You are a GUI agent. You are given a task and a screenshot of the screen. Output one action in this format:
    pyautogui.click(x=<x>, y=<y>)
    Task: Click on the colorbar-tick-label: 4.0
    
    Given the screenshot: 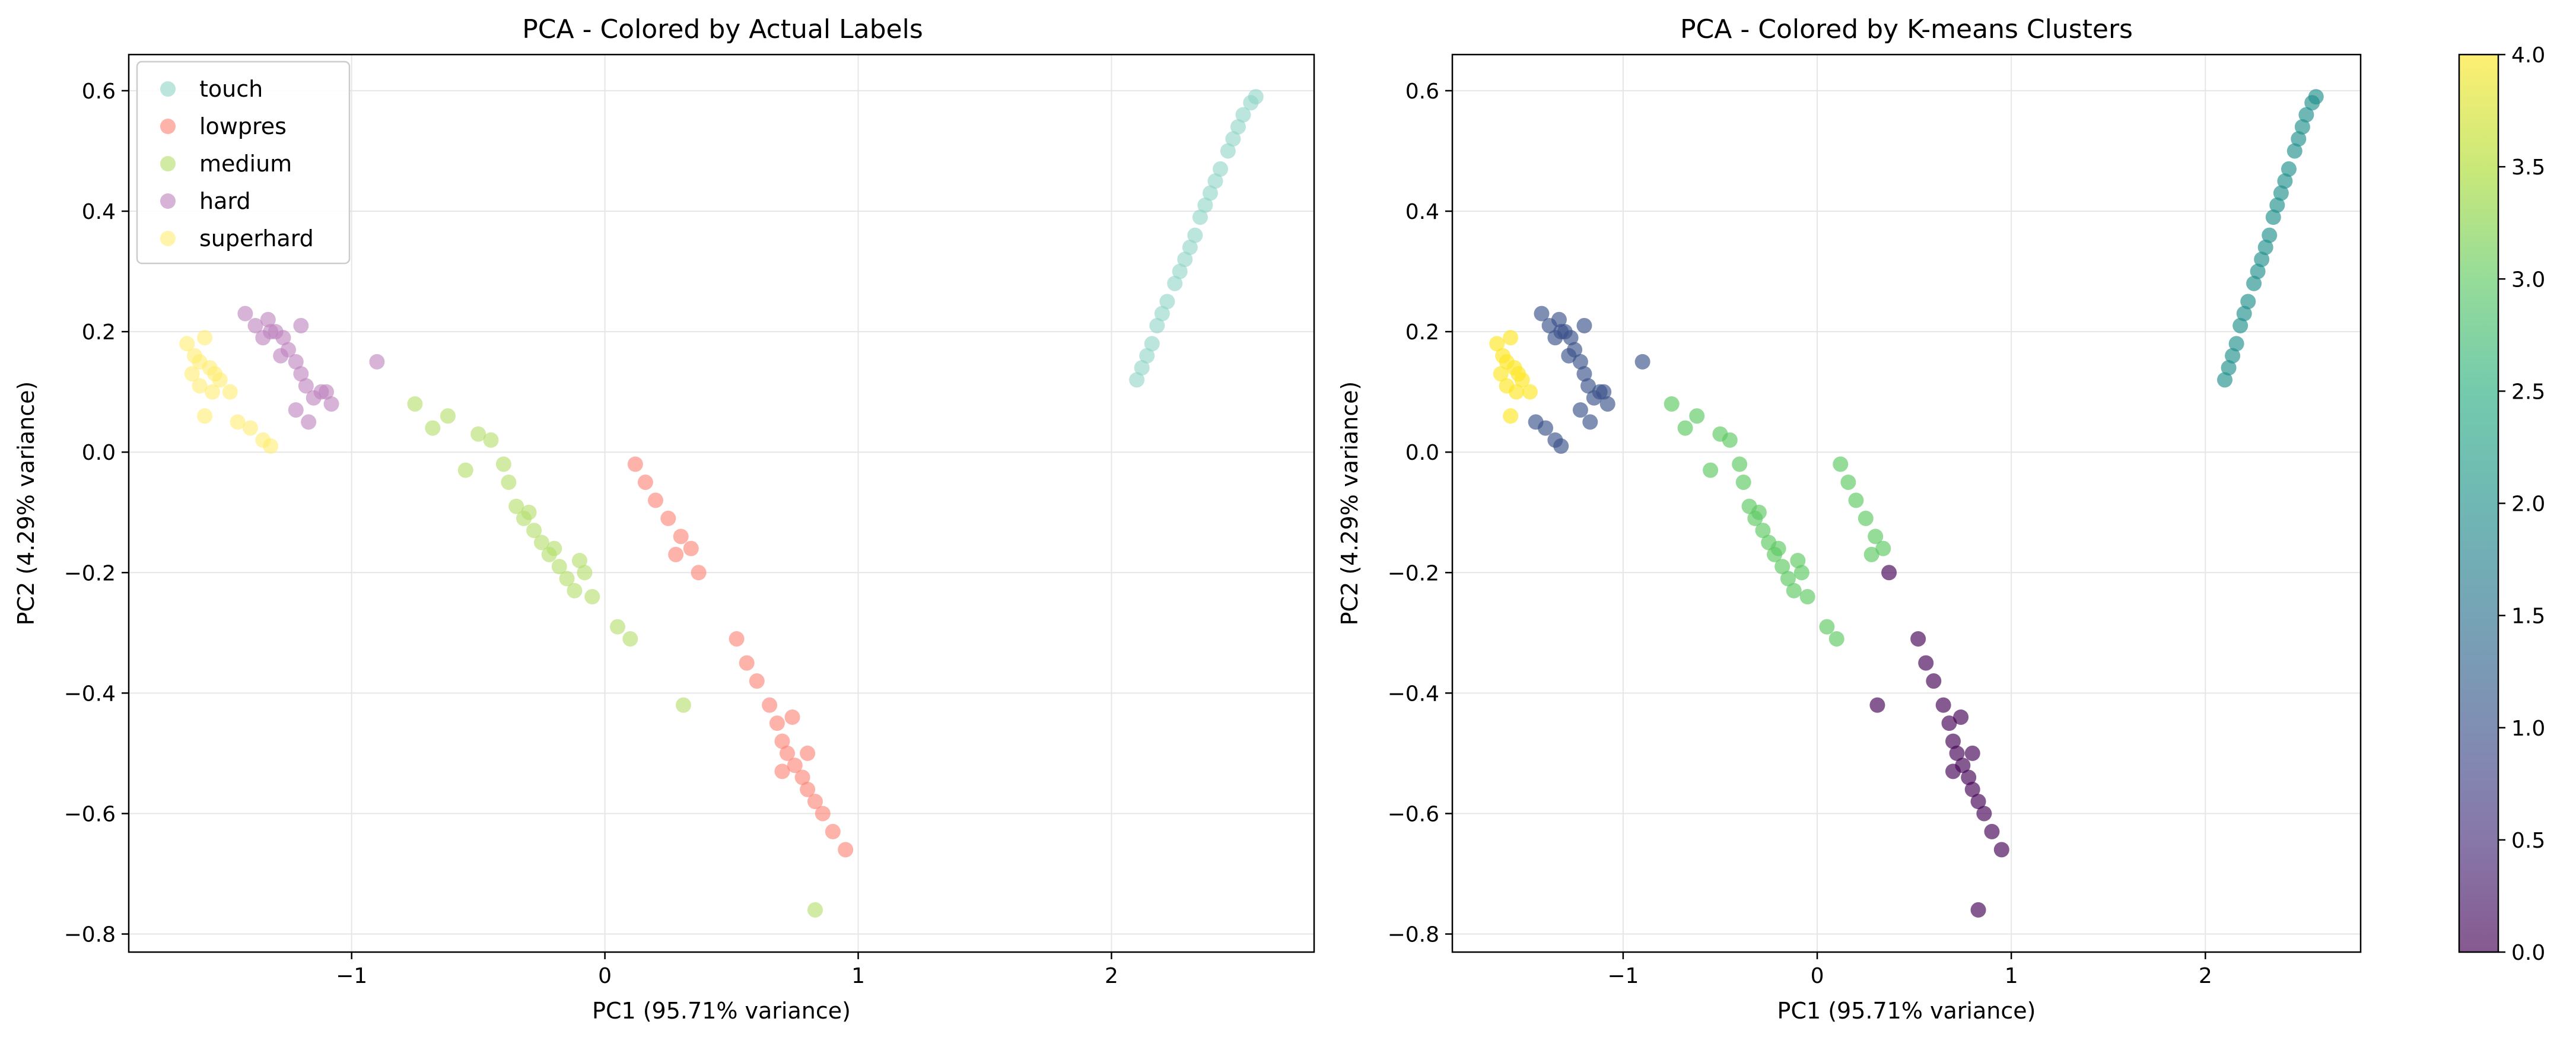 What is the action you would take?
    pyautogui.click(x=2528, y=55)
    